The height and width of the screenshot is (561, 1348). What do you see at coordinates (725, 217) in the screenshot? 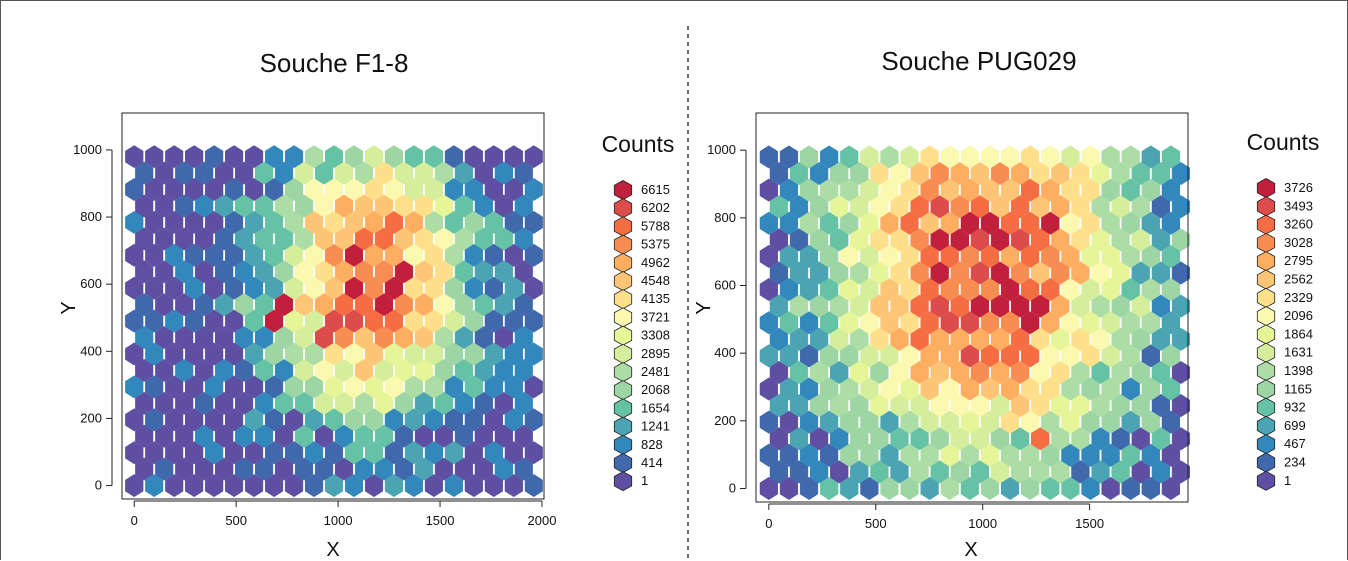
I see `y-tick-label: 800` at bounding box center [725, 217].